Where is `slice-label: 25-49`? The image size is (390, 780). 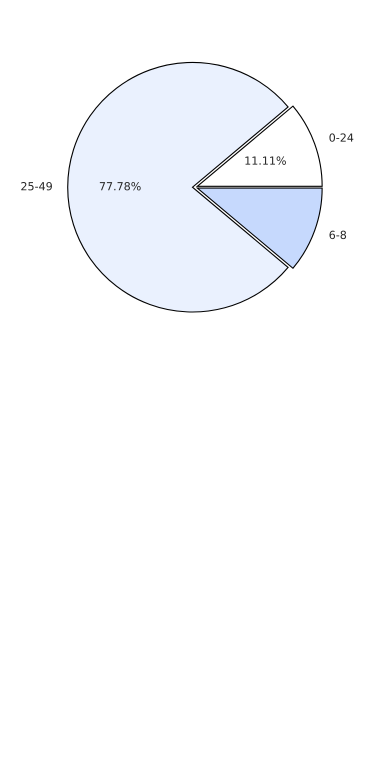 slice-label: 25-49 is located at coordinates (36, 186).